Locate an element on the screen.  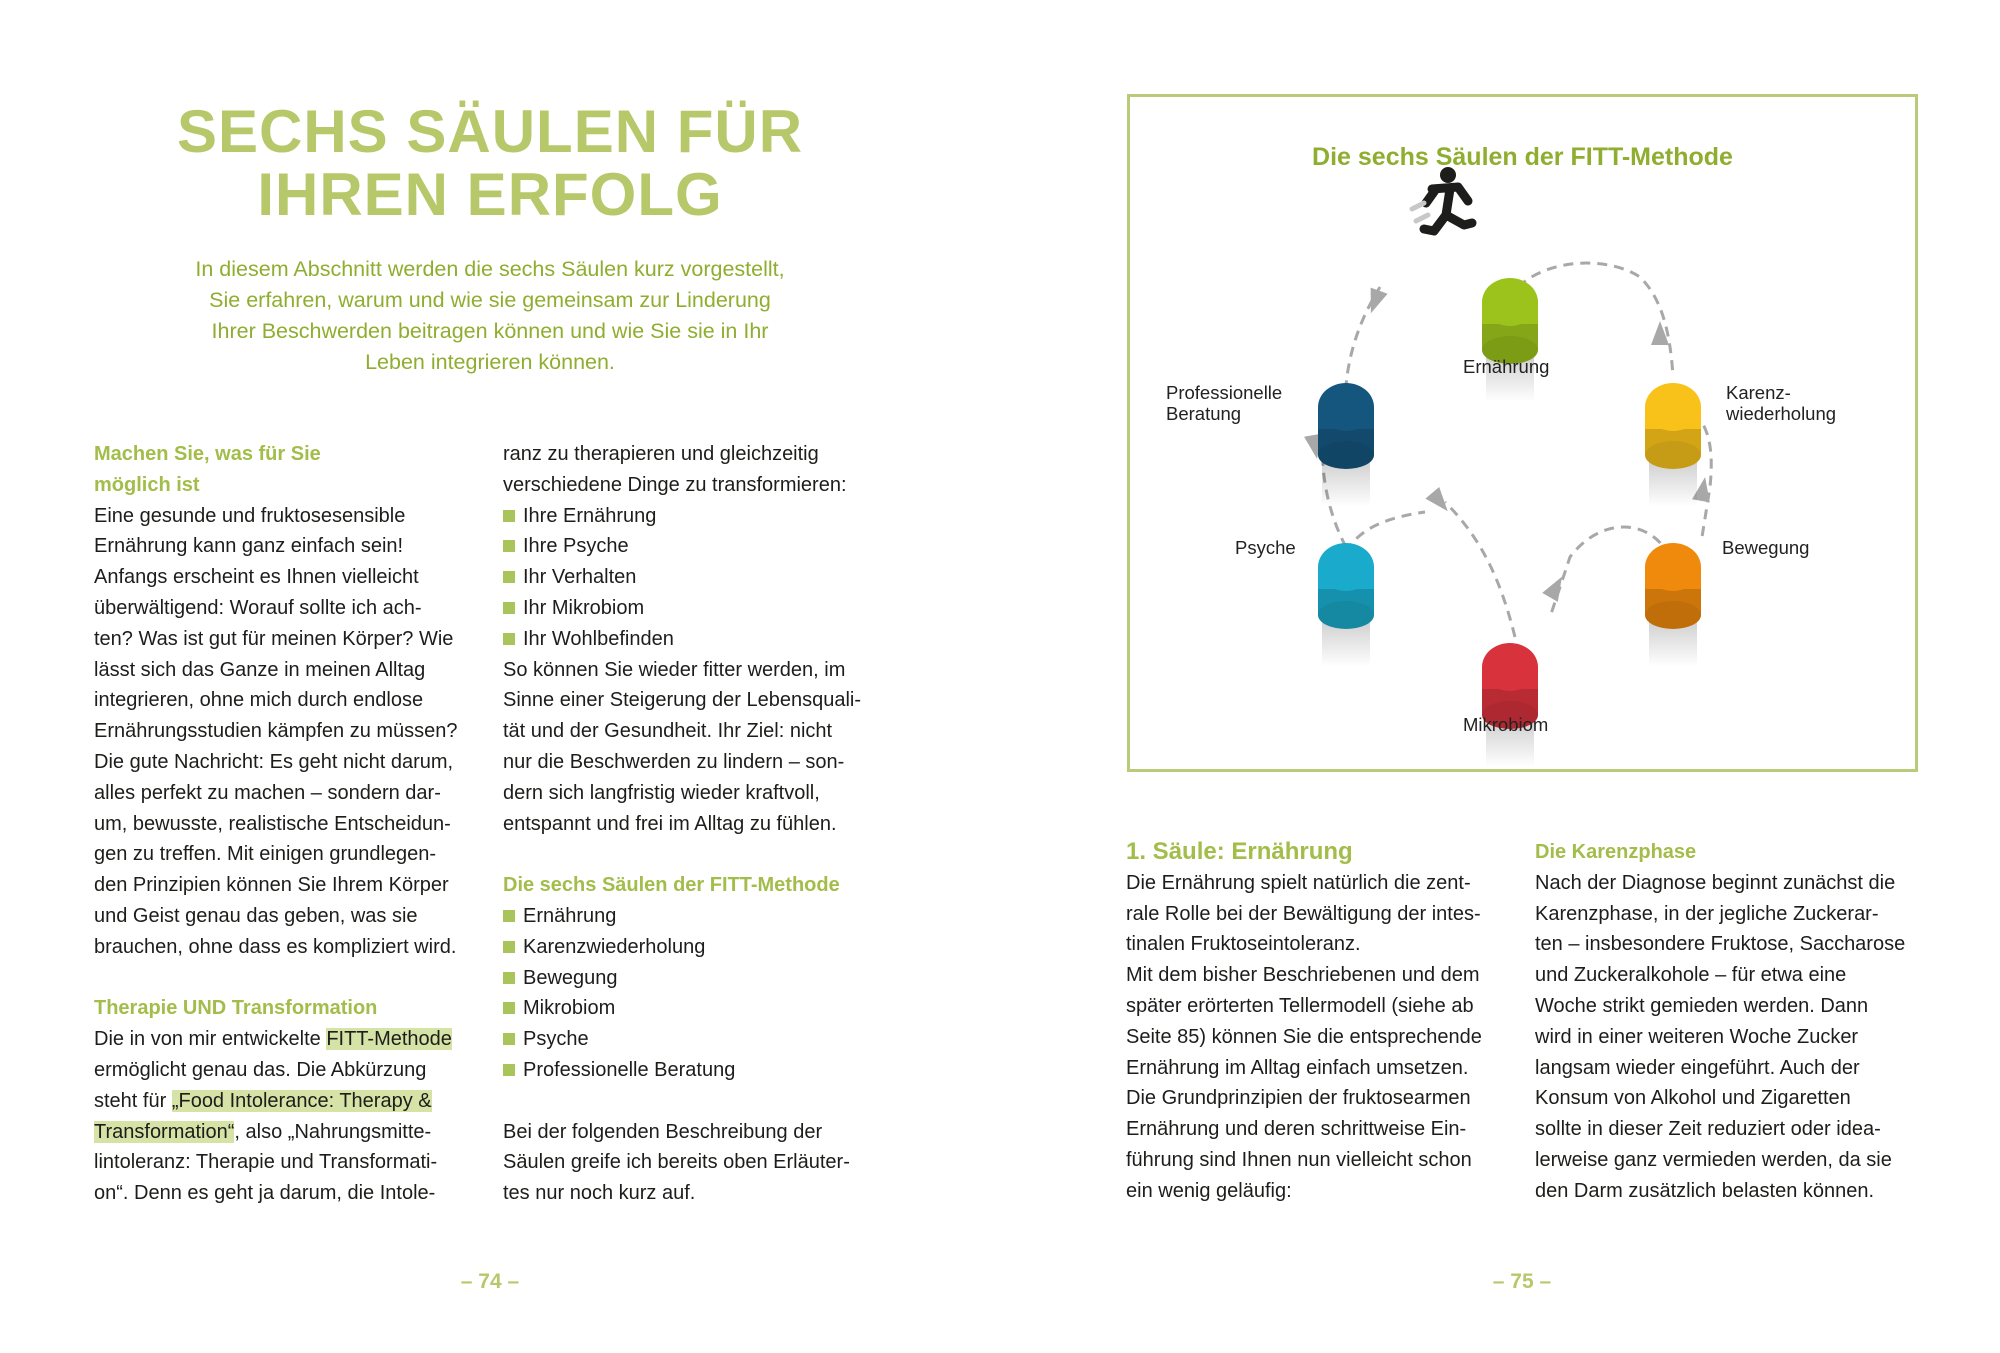
bullet-text: Bewegung is located at coordinates (570, 977).